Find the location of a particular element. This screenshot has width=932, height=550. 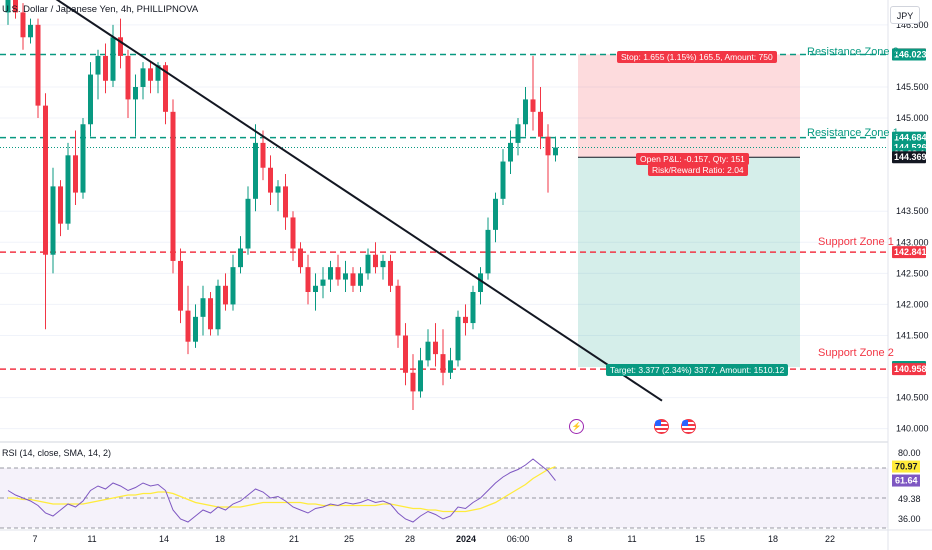

time-label: 7 is located at coordinates (34, 539).